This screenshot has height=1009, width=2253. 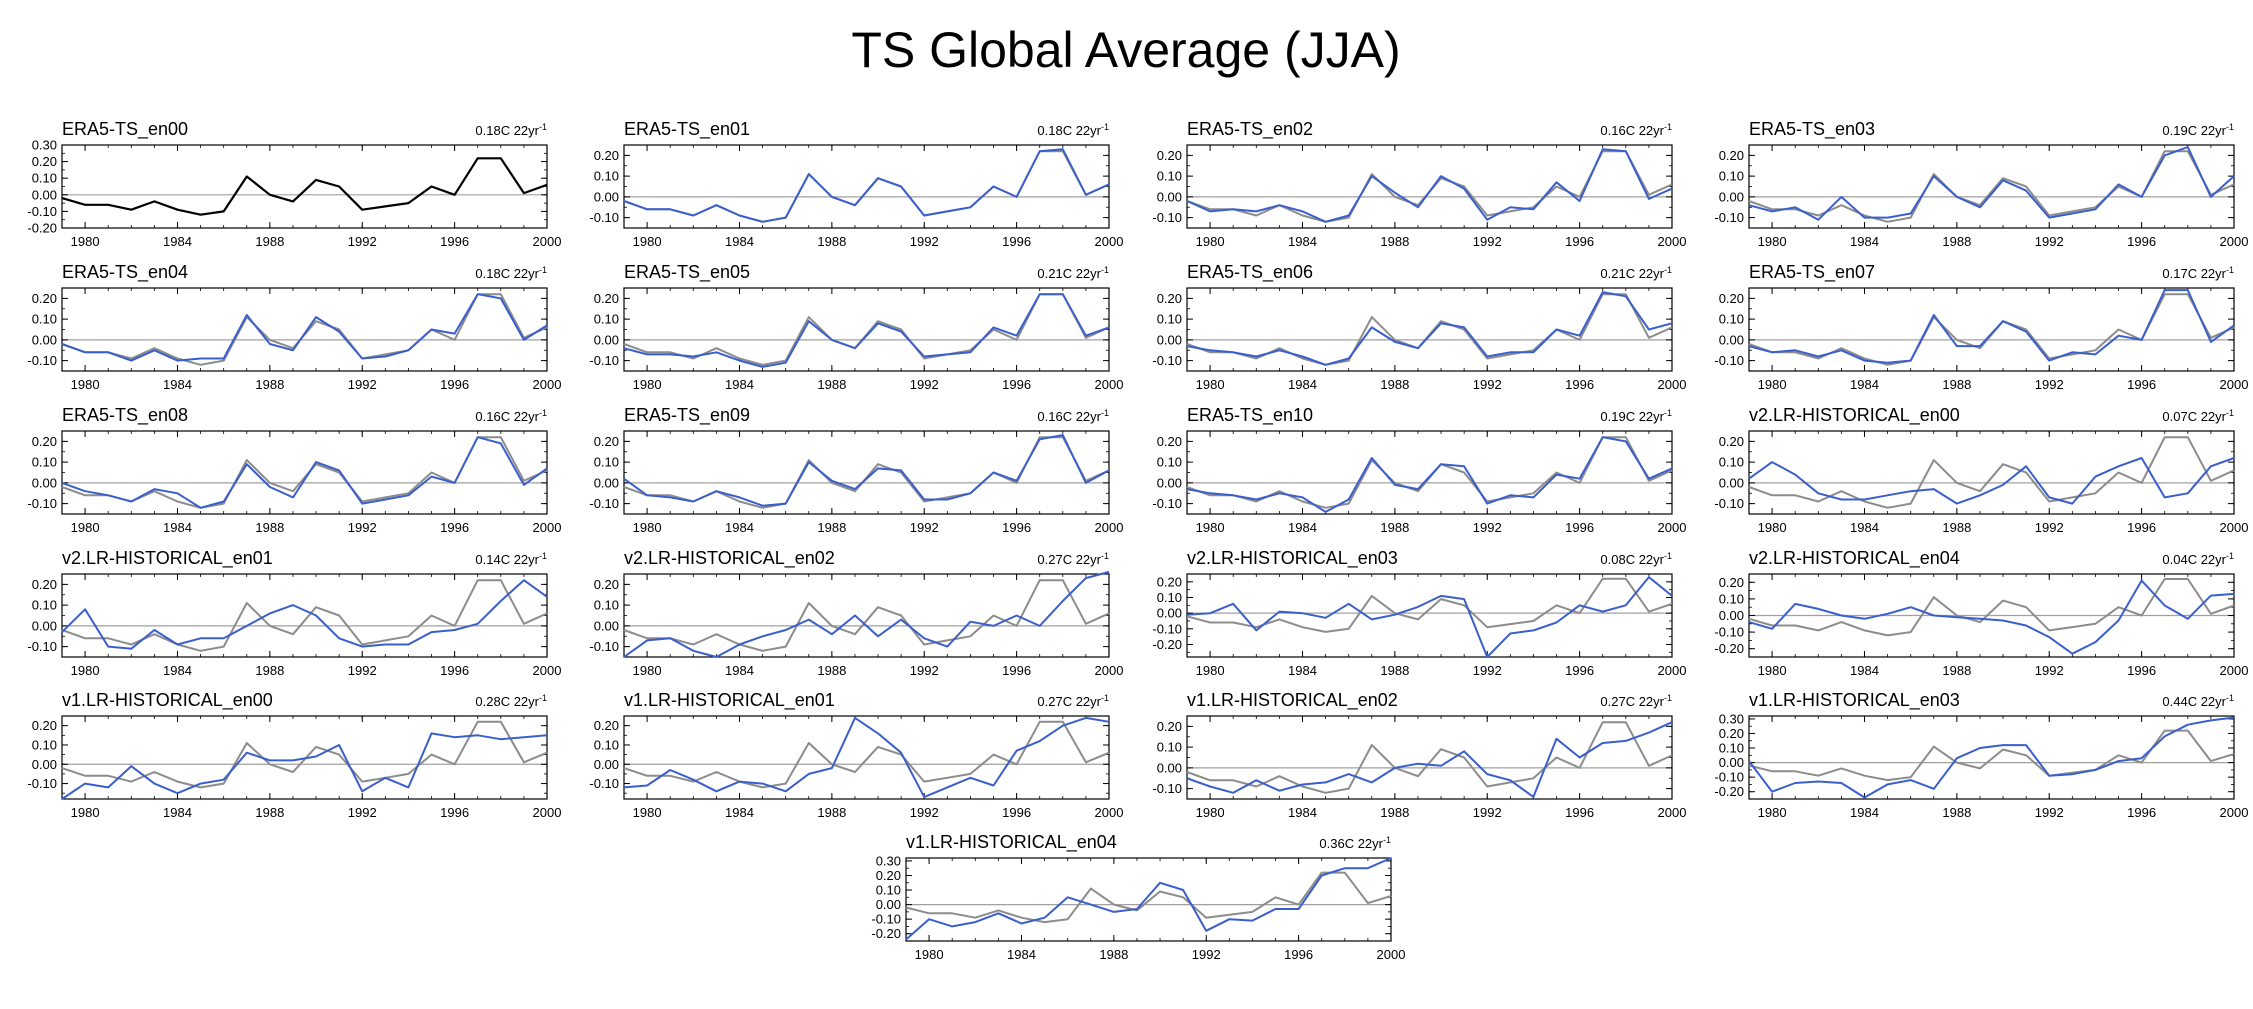 I want to click on trend-label: 0.07C 22yr-1, so click(x=2198, y=416).